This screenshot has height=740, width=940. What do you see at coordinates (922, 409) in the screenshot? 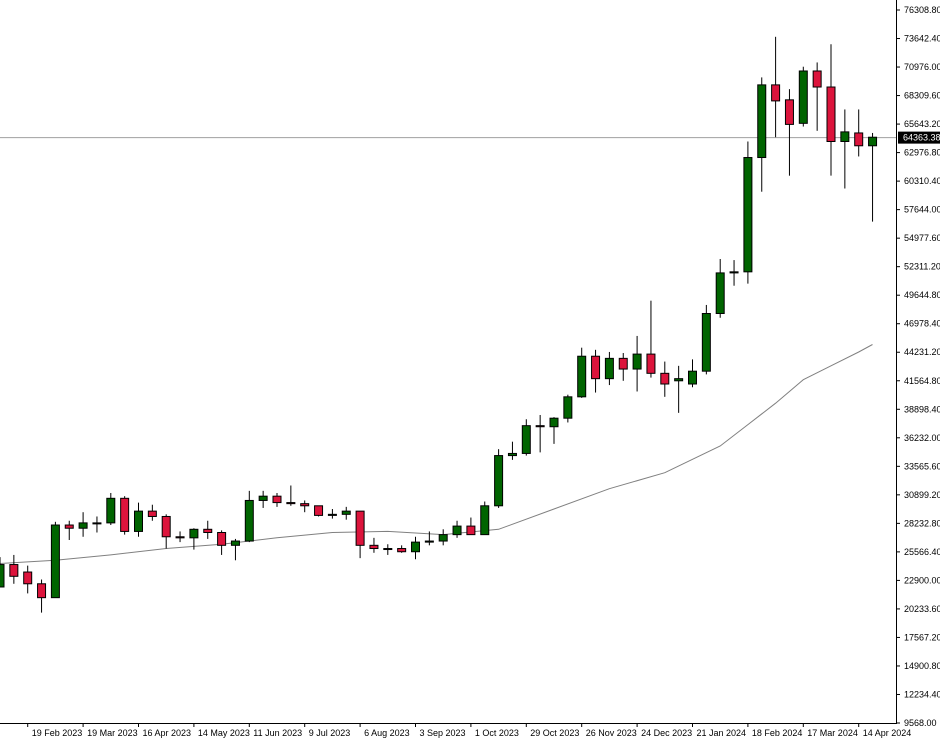
I see `y-tick-label: 38898.40` at bounding box center [922, 409].